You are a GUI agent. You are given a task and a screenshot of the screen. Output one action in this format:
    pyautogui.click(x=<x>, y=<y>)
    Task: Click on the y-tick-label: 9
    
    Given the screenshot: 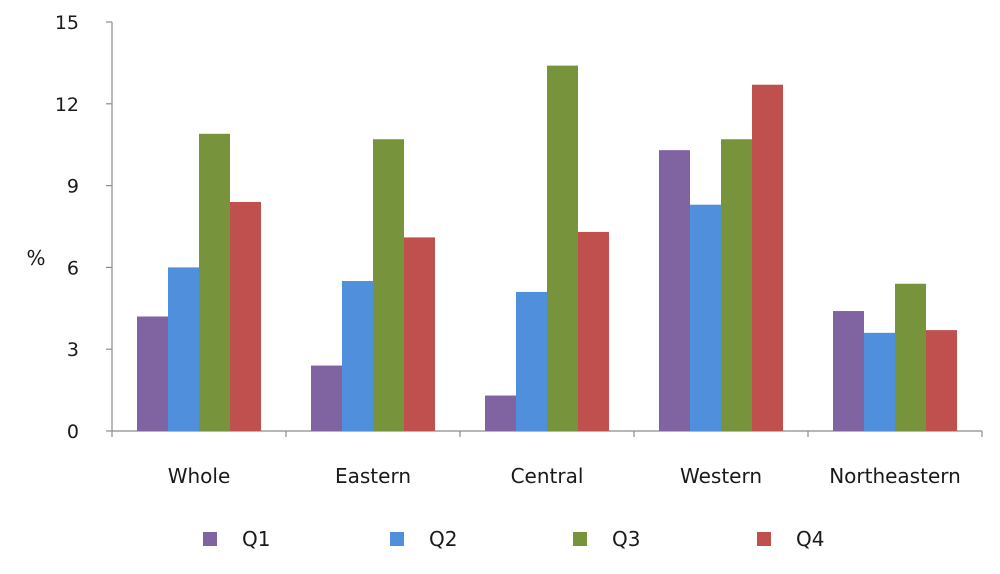 What is the action you would take?
    pyautogui.click(x=73, y=187)
    